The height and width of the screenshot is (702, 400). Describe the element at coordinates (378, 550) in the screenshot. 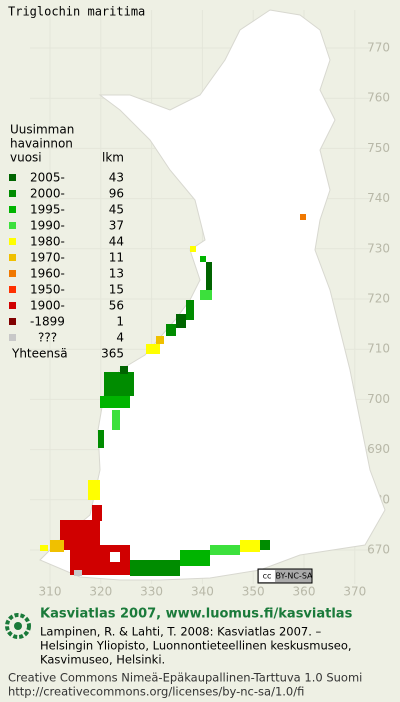

I see `y-tick-label: 670` at that location.